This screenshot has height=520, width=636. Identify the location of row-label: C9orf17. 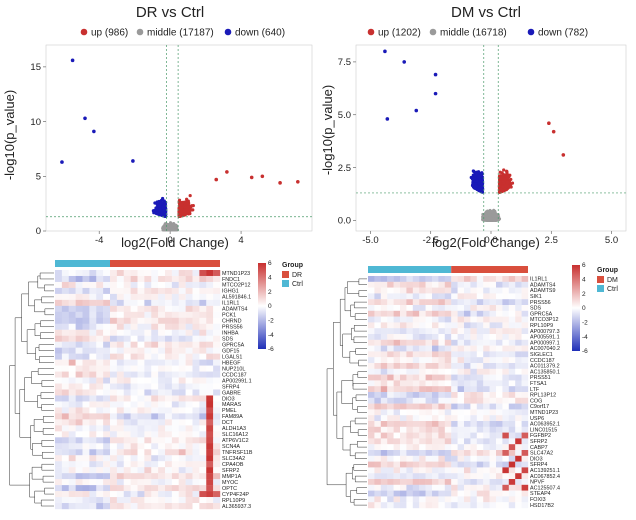
(539, 407).